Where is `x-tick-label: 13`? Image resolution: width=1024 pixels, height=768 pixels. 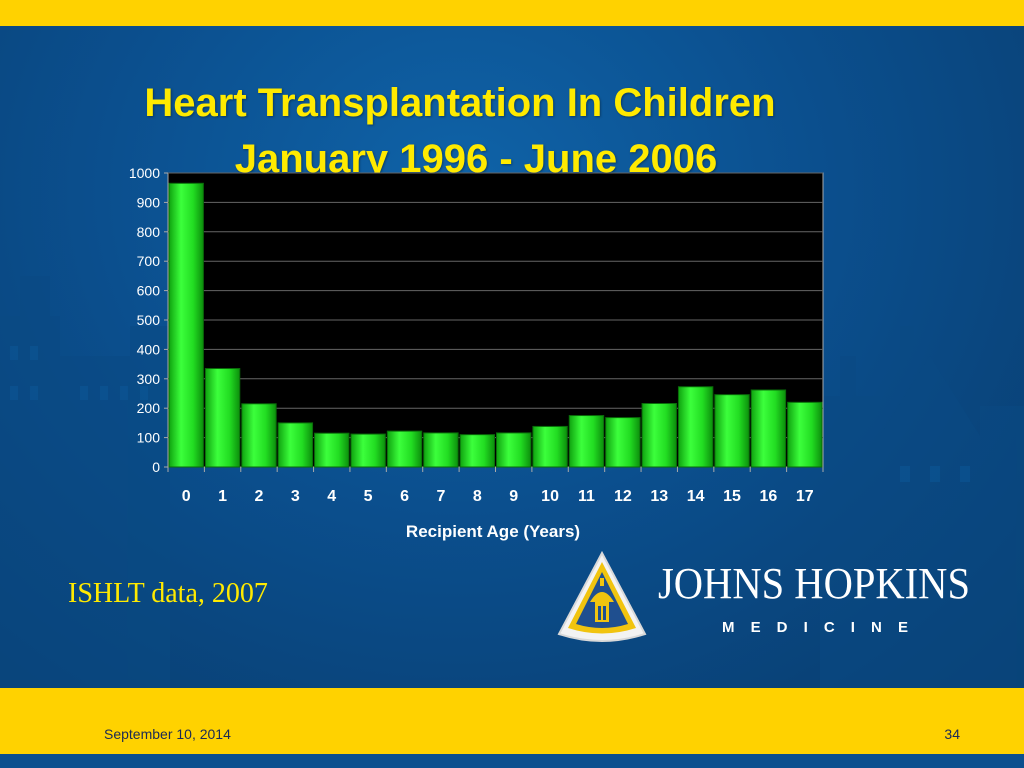 x-tick-label: 13 is located at coordinates (659, 496).